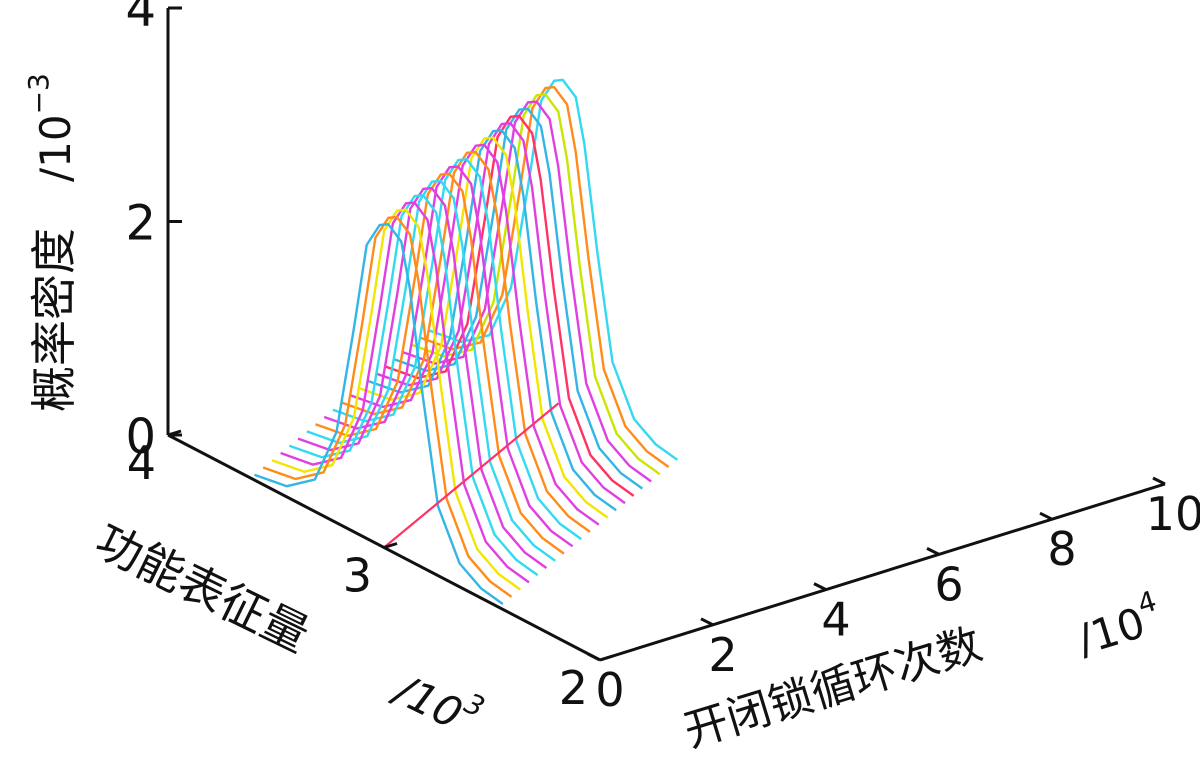  What do you see at coordinates (427, 700) in the screenshot?
I see `y-unit-text: /10` at bounding box center [427, 700].